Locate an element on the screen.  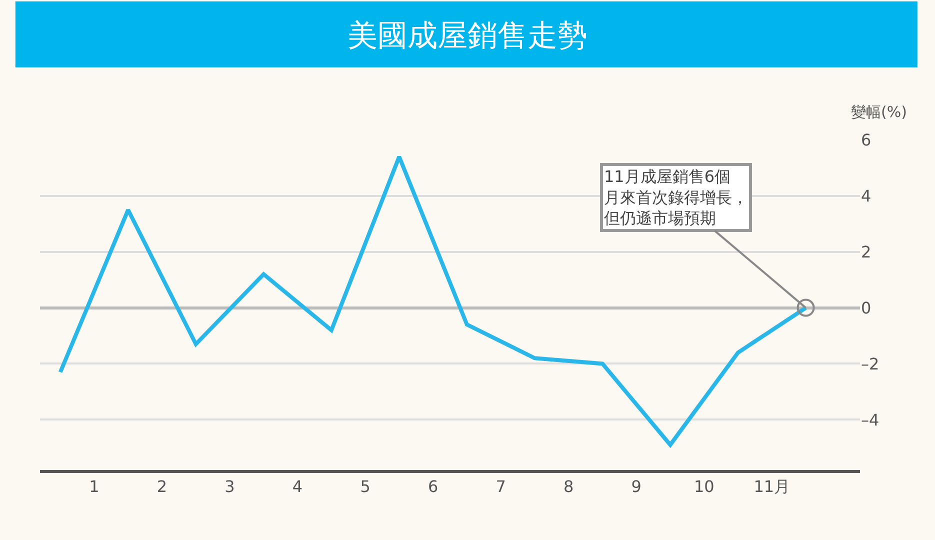
x-tick-label: 10 is located at coordinates (704, 486).